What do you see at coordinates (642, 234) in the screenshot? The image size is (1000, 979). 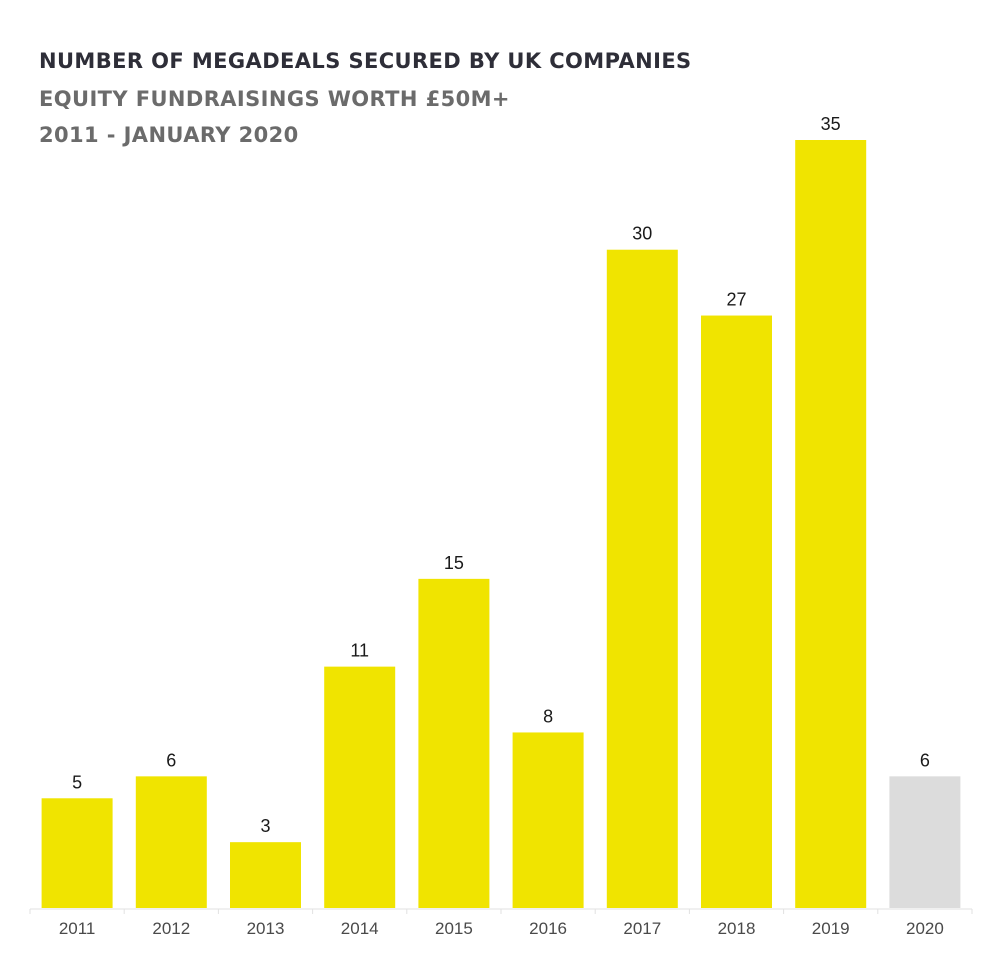 I see `value-label-2017: 30` at bounding box center [642, 234].